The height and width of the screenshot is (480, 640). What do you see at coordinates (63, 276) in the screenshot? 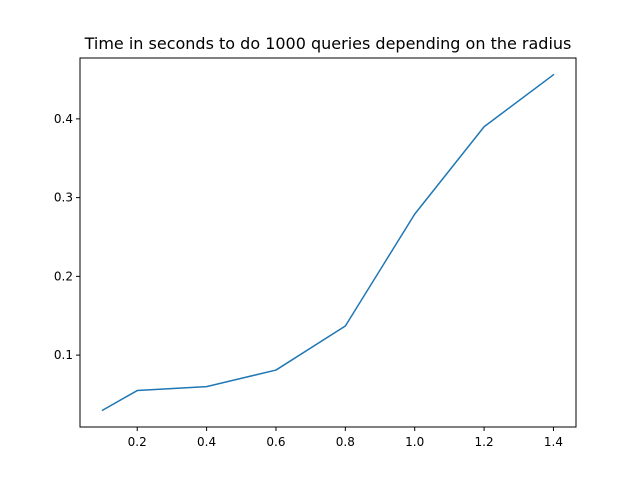
I see `y-tick-label: 0.2` at bounding box center [63, 276].